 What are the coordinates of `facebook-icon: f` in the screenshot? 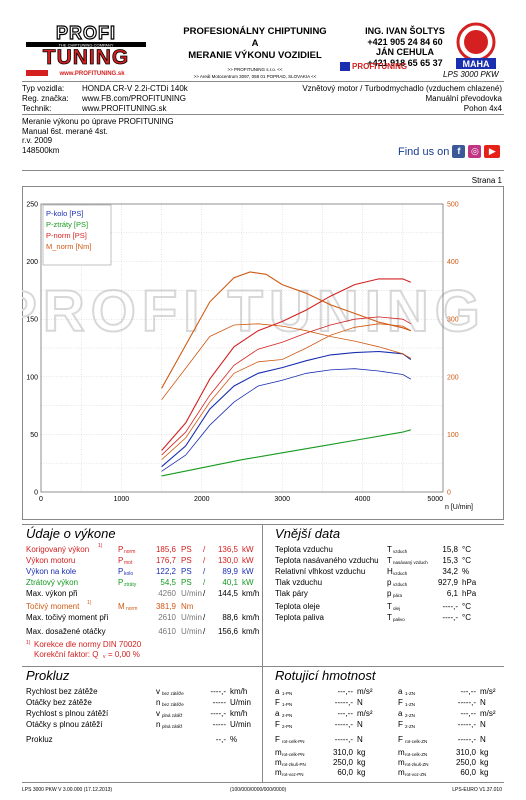 It's located at (459, 151).